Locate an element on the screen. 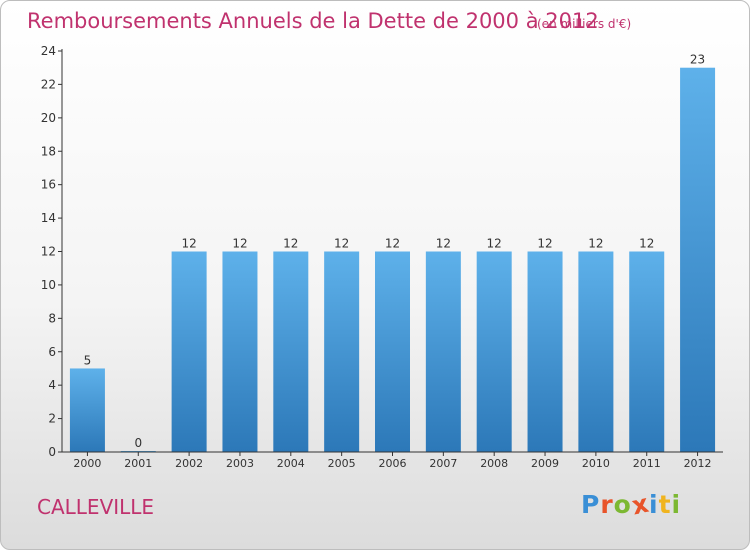 The height and width of the screenshot is (550, 750). data-label-2004: 12 is located at coordinates (290, 244).